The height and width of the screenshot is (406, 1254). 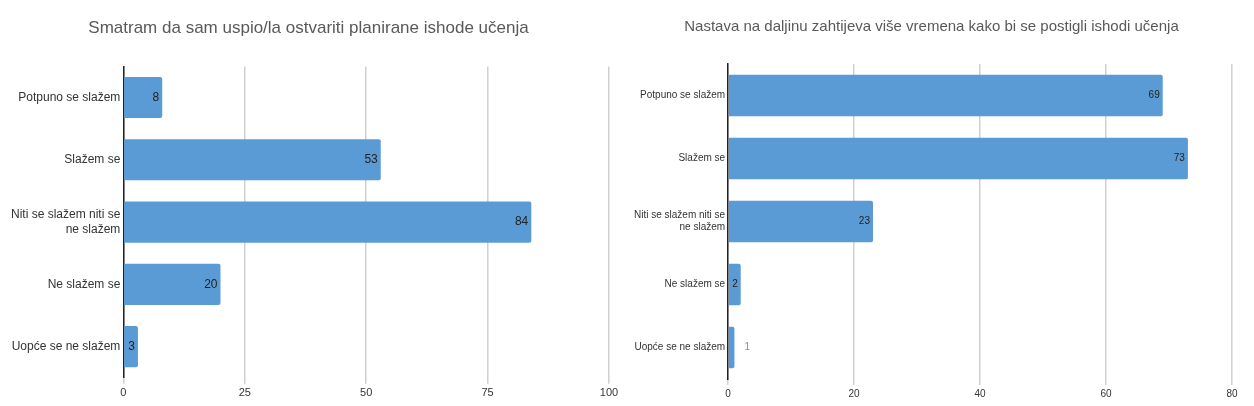 What do you see at coordinates (487, 392) in the screenshot?
I see `x-tick-label: 75` at bounding box center [487, 392].